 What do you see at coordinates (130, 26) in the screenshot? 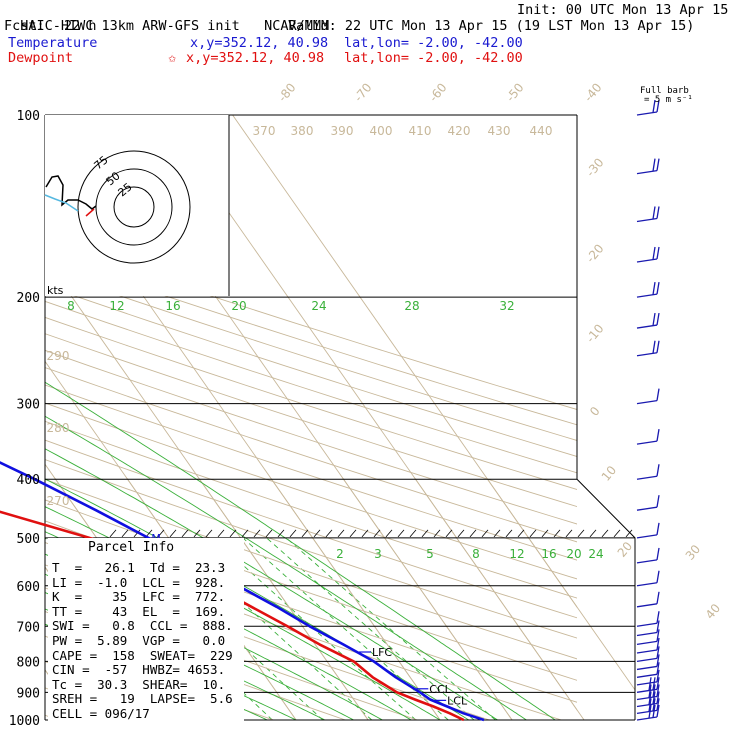
I see `model-title: HAIC-HIWC 13km ARW-GFS init` at bounding box center [130, 26].